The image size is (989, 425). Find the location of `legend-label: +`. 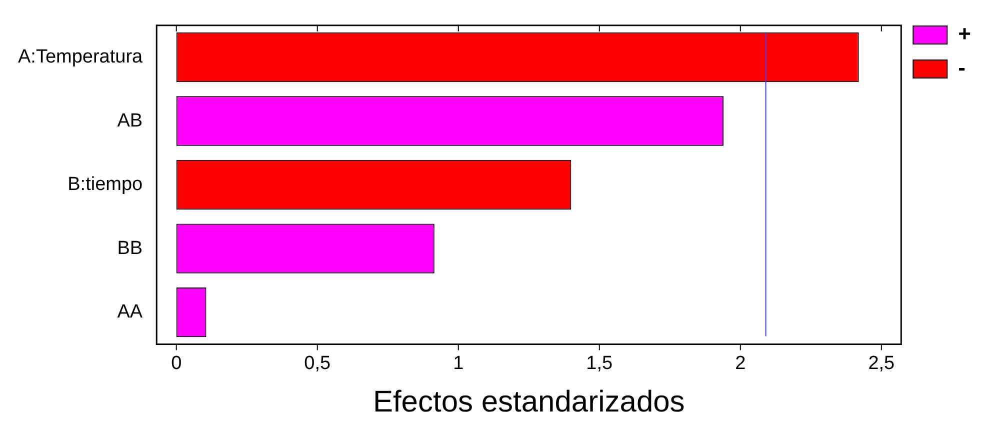

legend-label: + is located at coordinates (965, 33).